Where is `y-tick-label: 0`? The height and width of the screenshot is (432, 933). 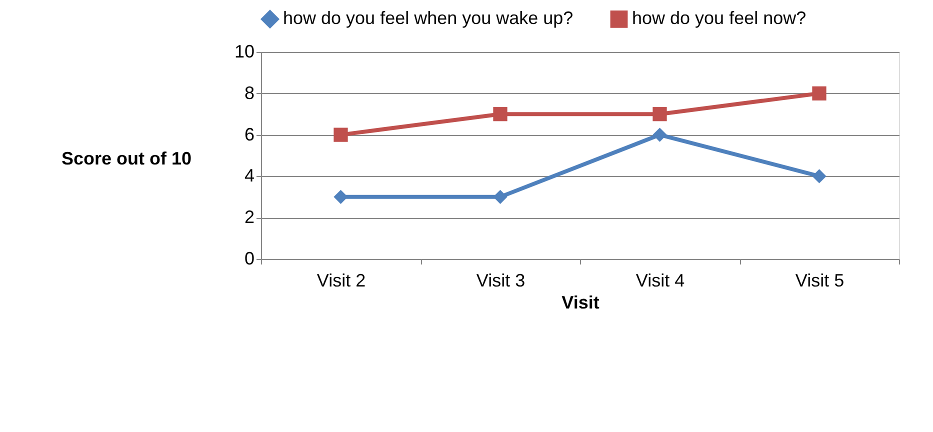
y-tick-label: 0 is located at coordinates (249, 258).